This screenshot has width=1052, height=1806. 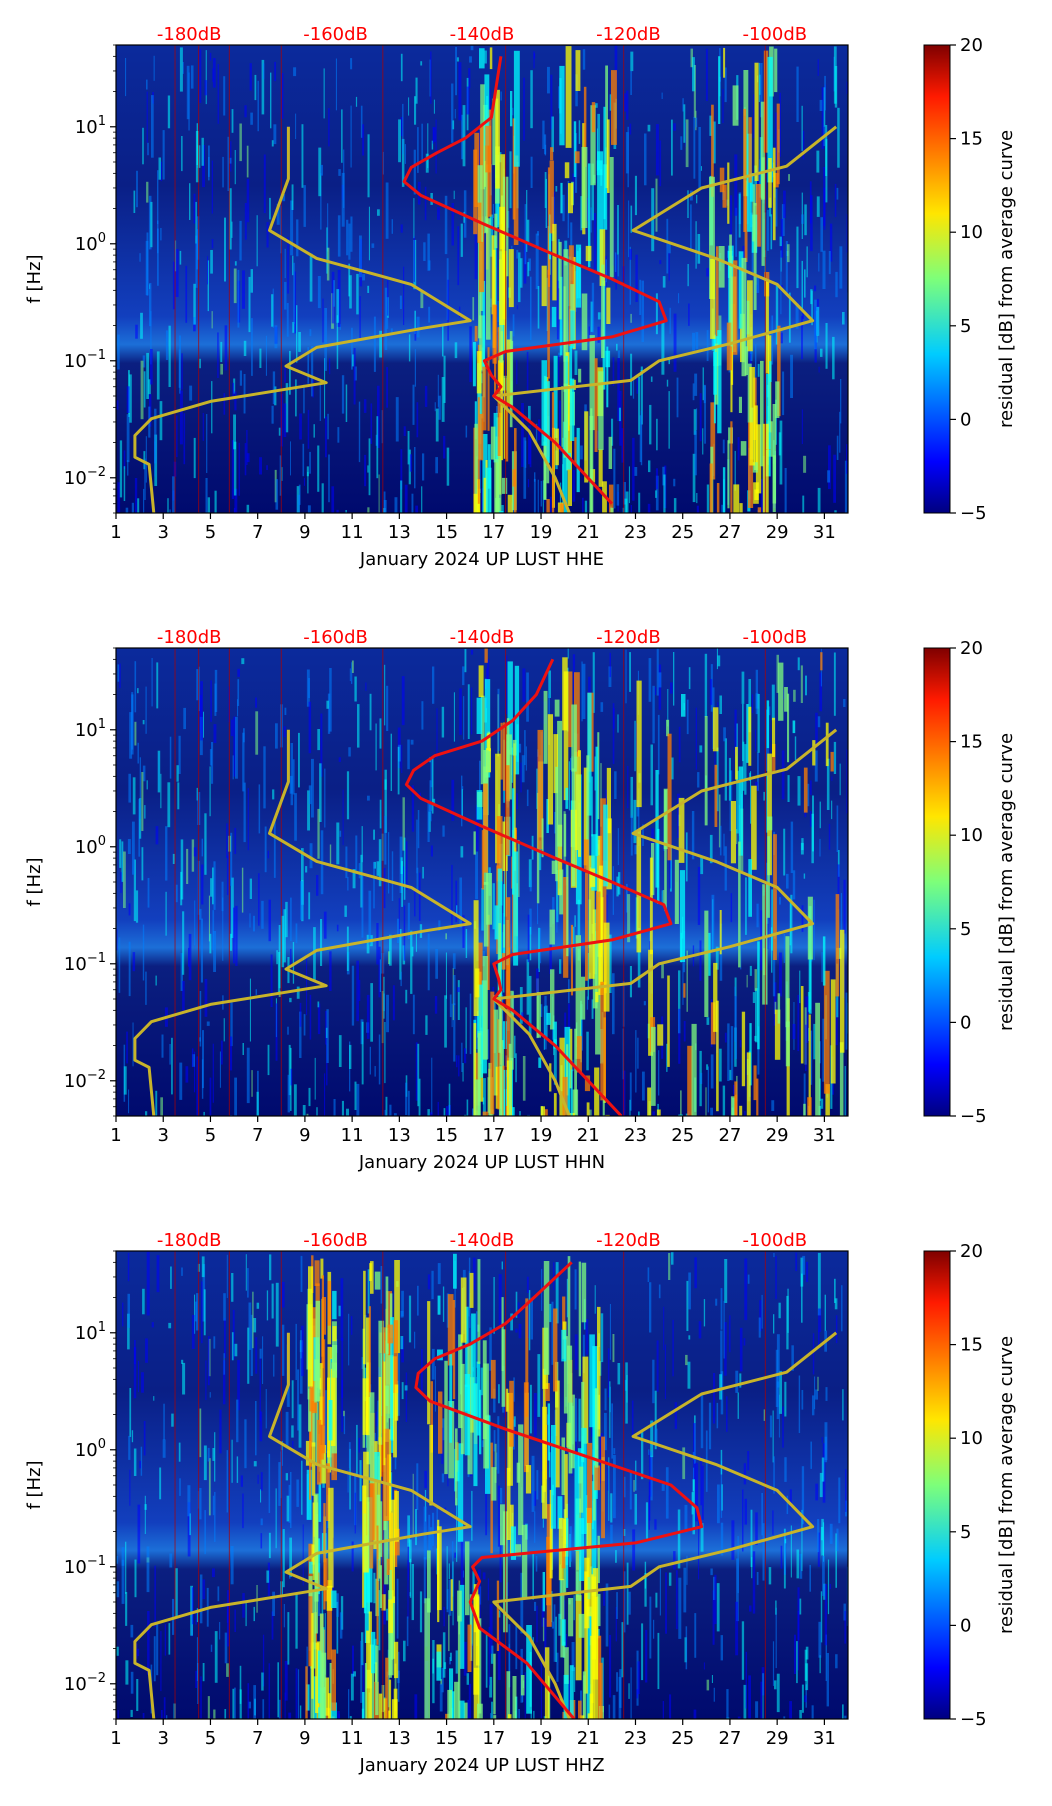 What do you see at coordinates (481, 1162) in the screenshot?
I see `x-axis-label: January 2024 UP LUST HHN` at bounding box center [481, 1162].